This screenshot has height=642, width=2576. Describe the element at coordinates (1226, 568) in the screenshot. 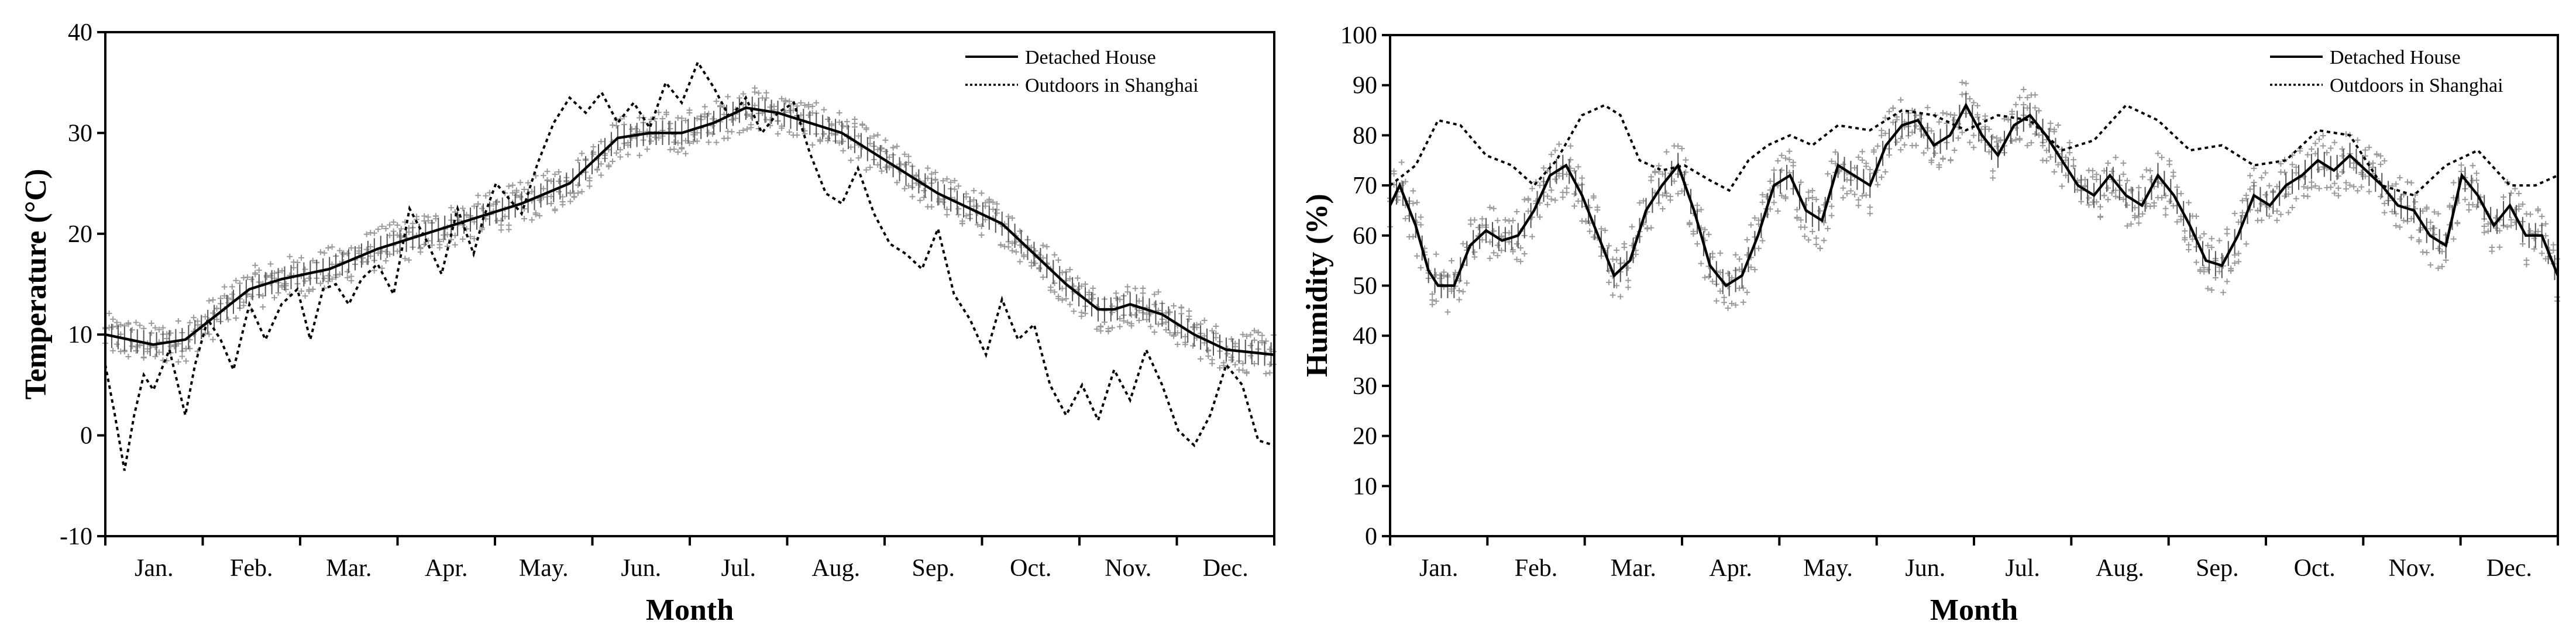

I see `x-tick-label: Dec.` at that location.